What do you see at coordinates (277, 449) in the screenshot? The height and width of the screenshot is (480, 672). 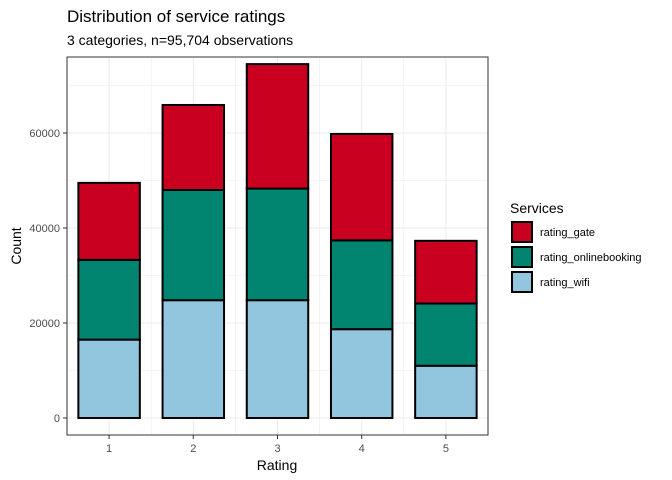 I see `x-tick-label: 3` at bounding box center [277, 449].